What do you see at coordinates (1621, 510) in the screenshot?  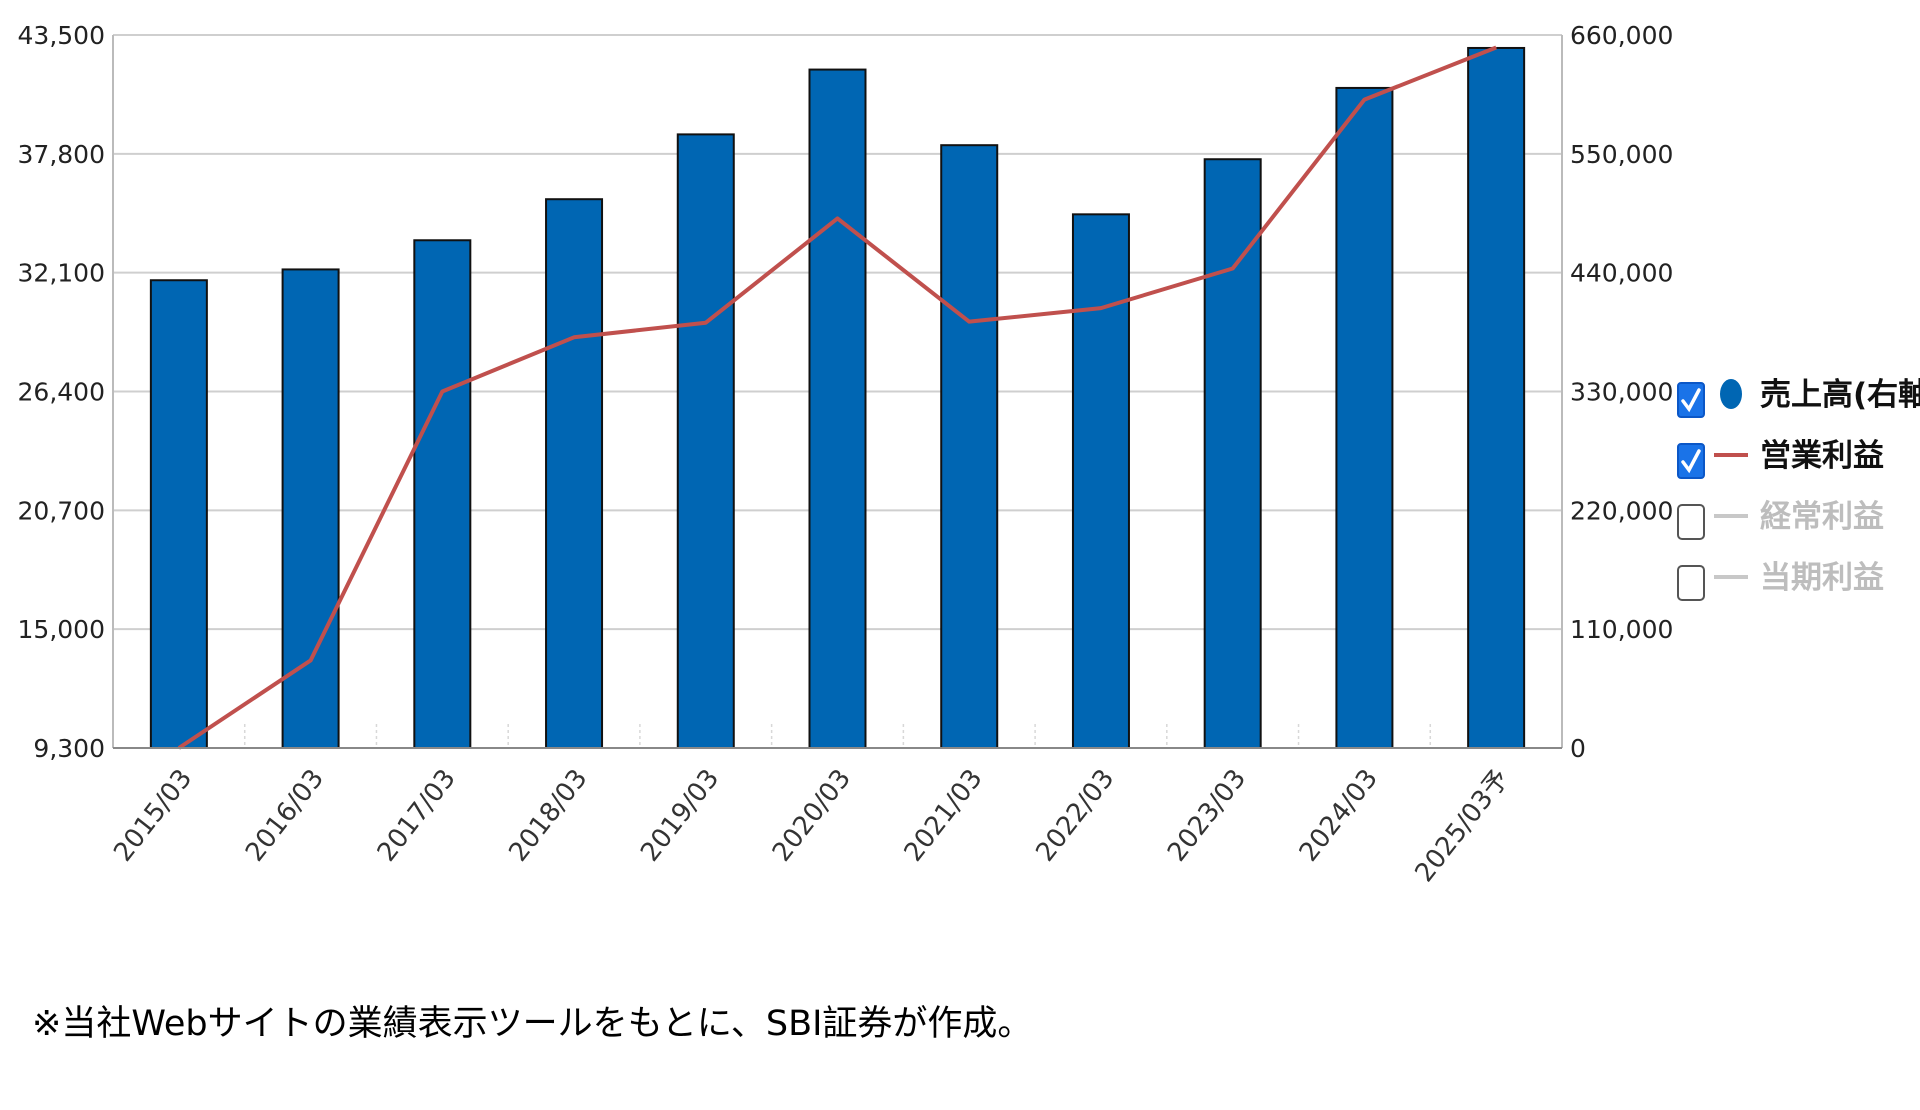 I see `right-tick-label: 220,000` at bounding box center [1621, 510].